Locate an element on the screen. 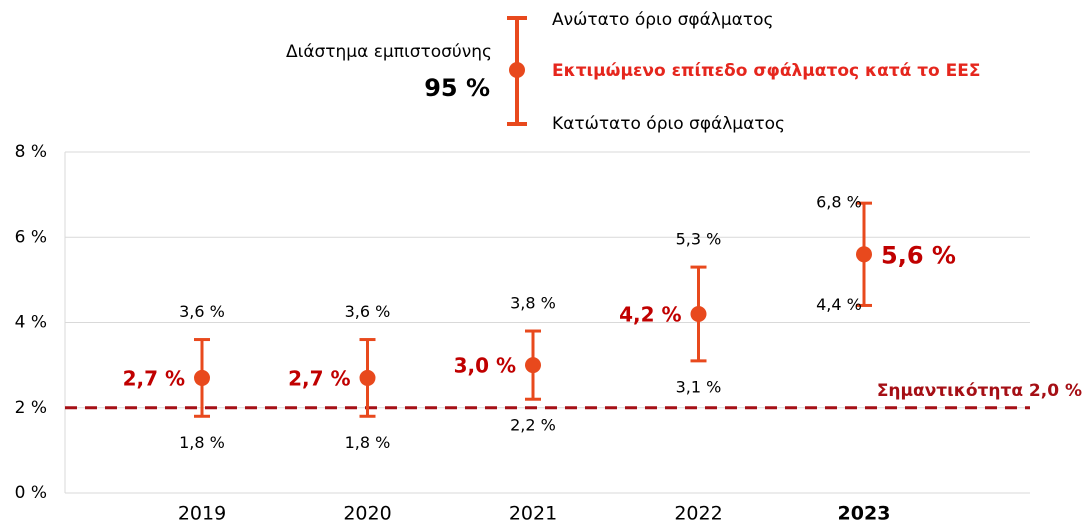 Image resolution: width=1086 pixels, height=526 pixels. y-tick-label: 8 % is located at coordinates (31, 152).